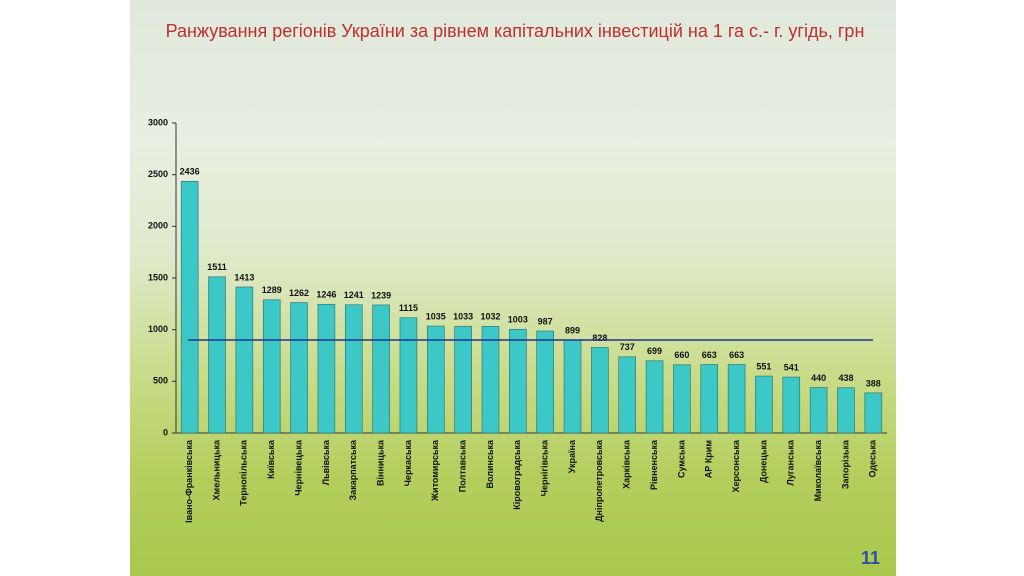  Describe the element at coordinates (463, 317) in the screenshot. I see `value-label: 1033` at that location.